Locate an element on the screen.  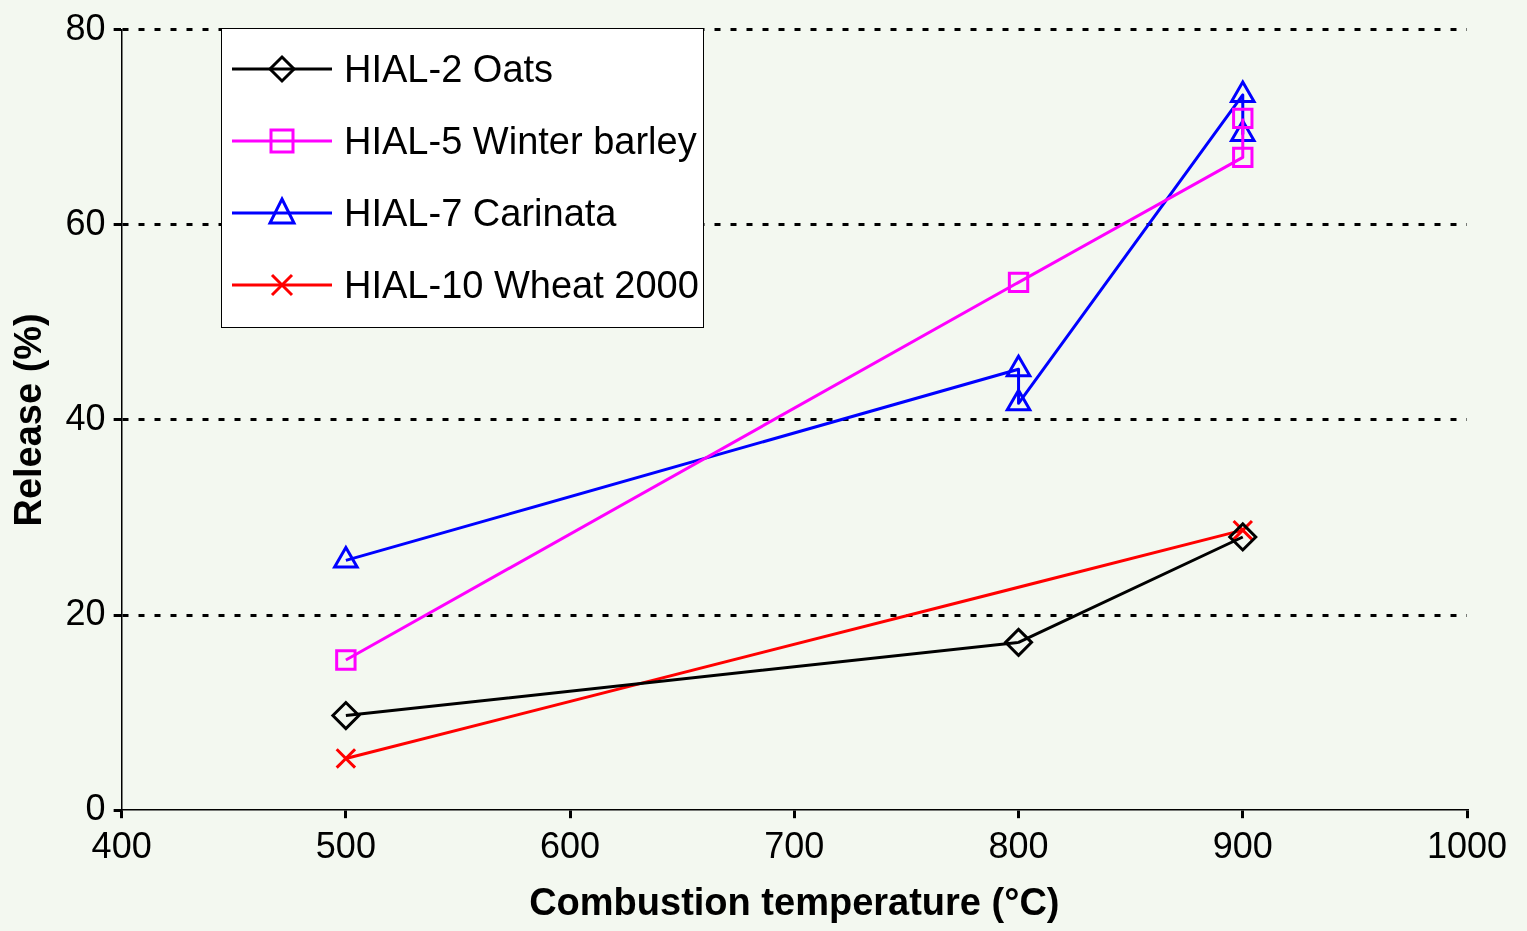
x-tick-label: 1000 is located at coordinates (1467, 845).